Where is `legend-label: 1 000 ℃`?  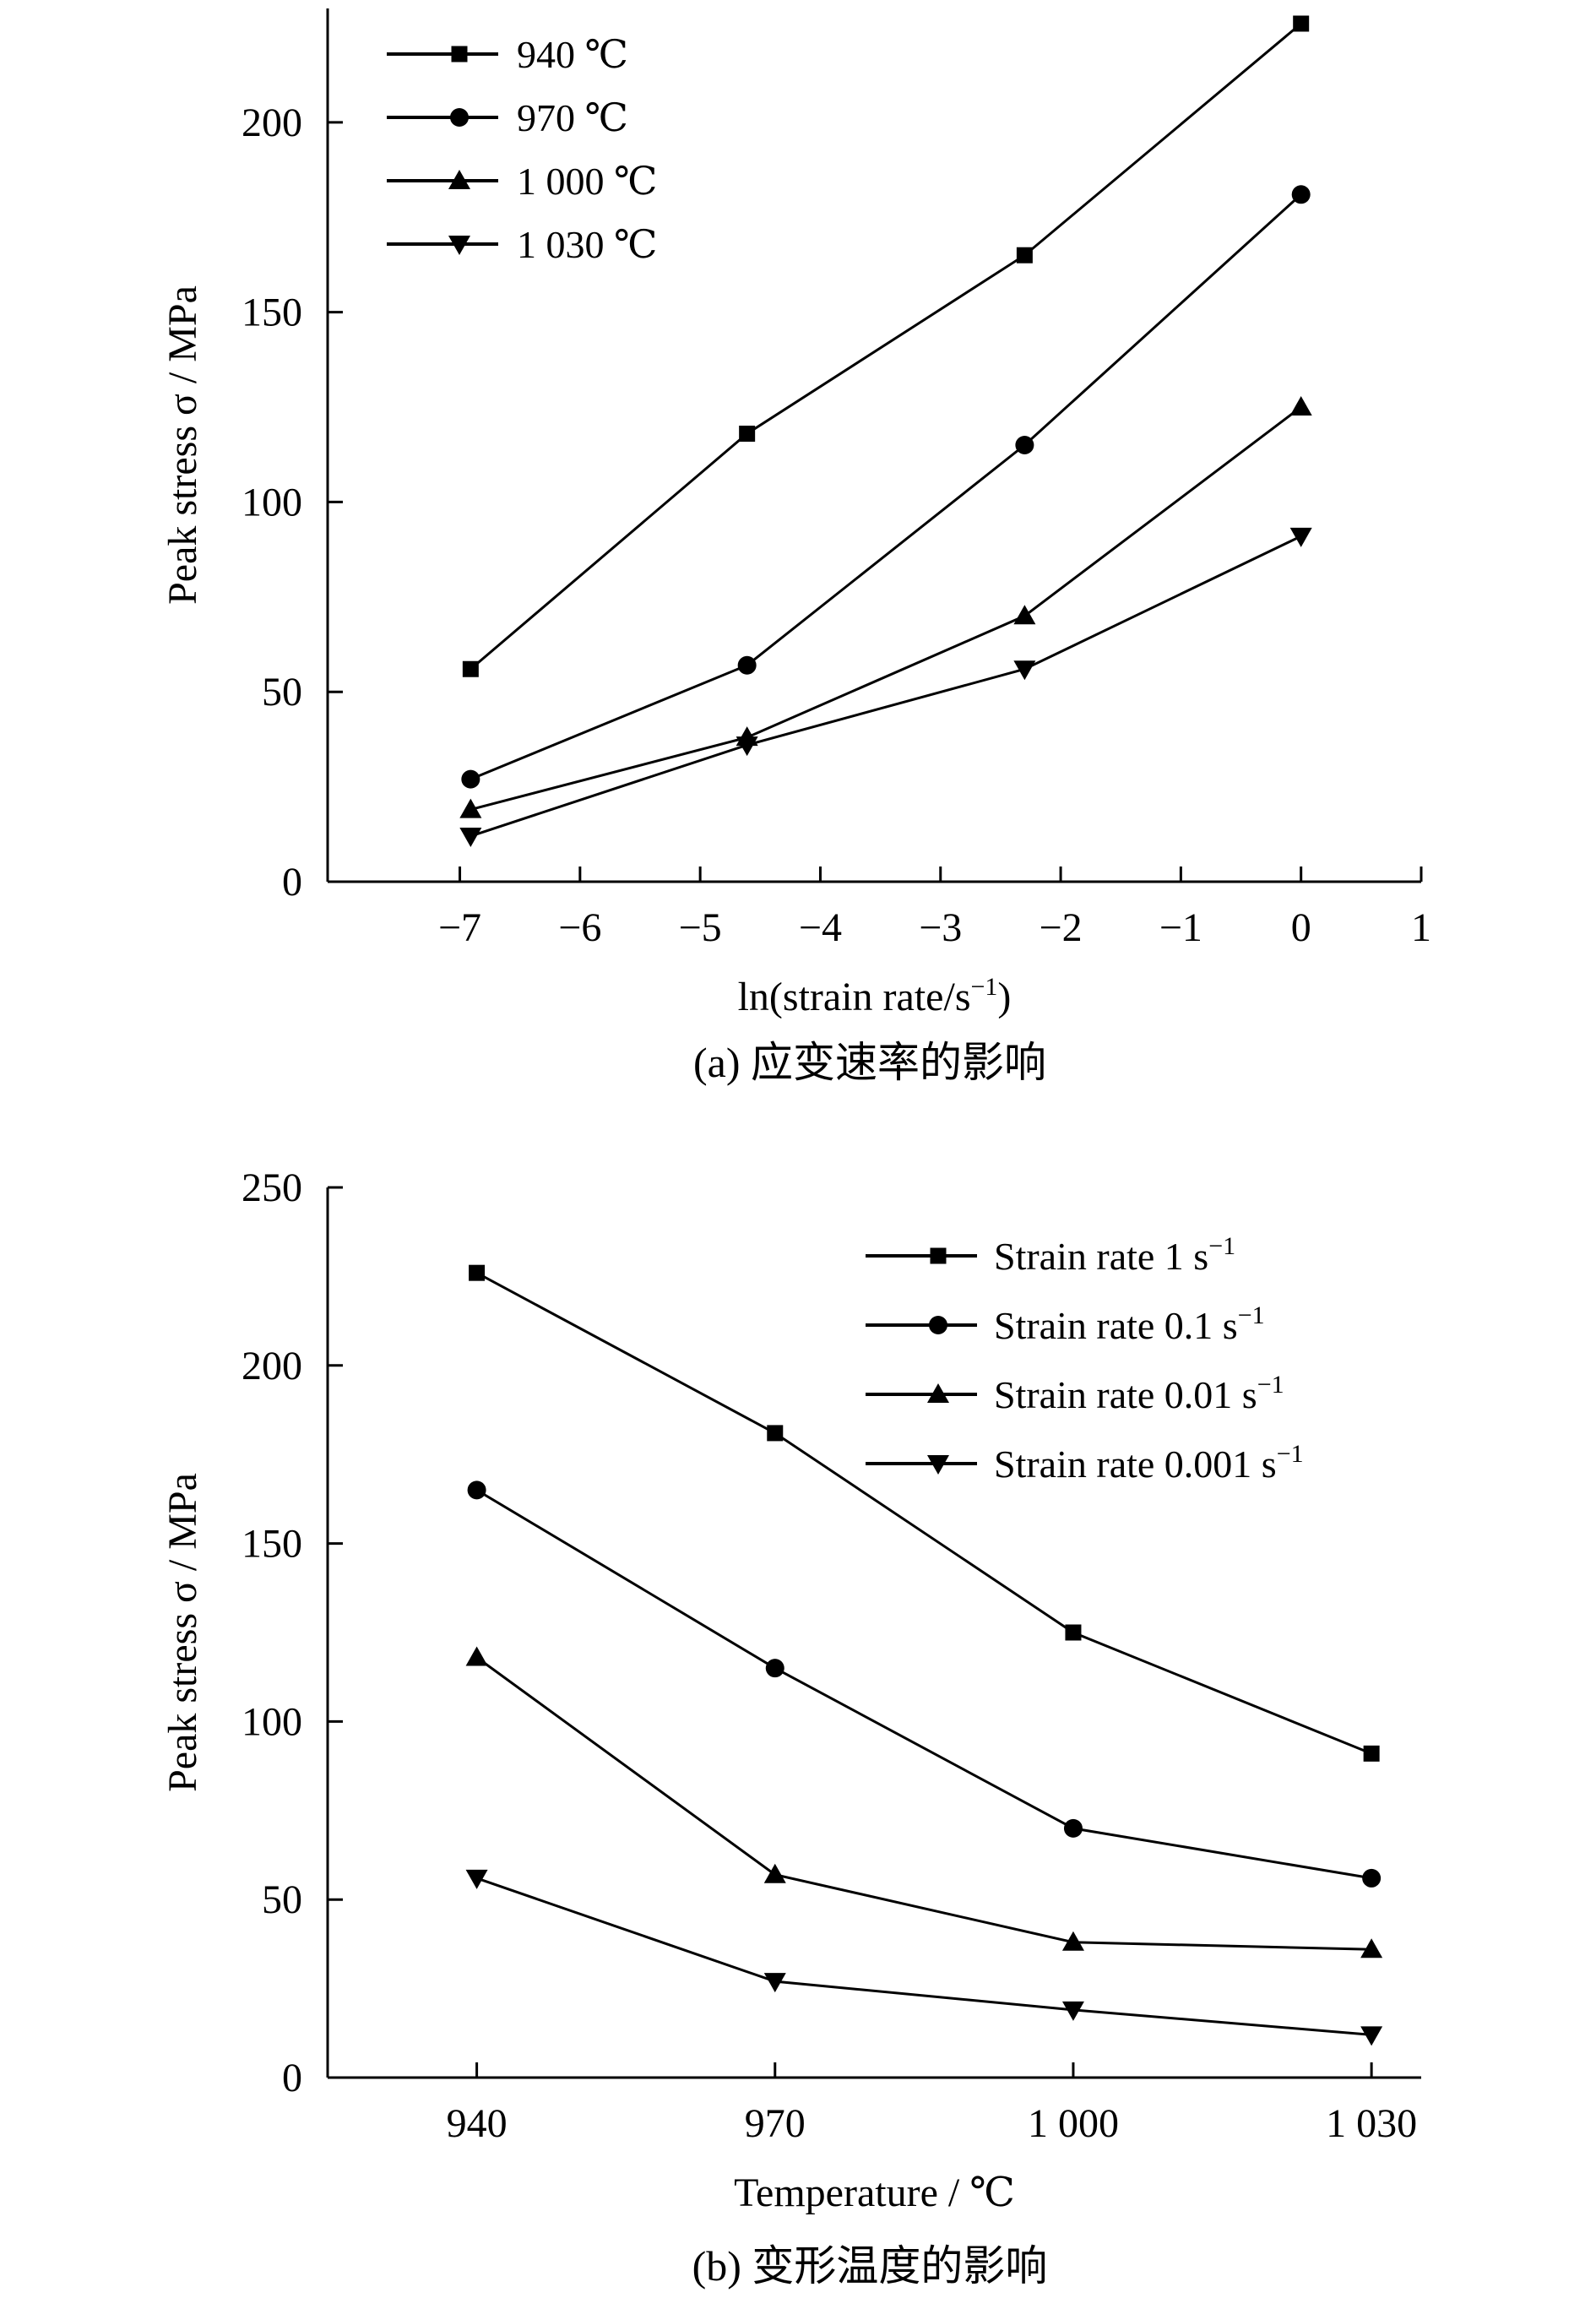 legend-label: 1 000 ℃ is located at coordinates (587, 182).